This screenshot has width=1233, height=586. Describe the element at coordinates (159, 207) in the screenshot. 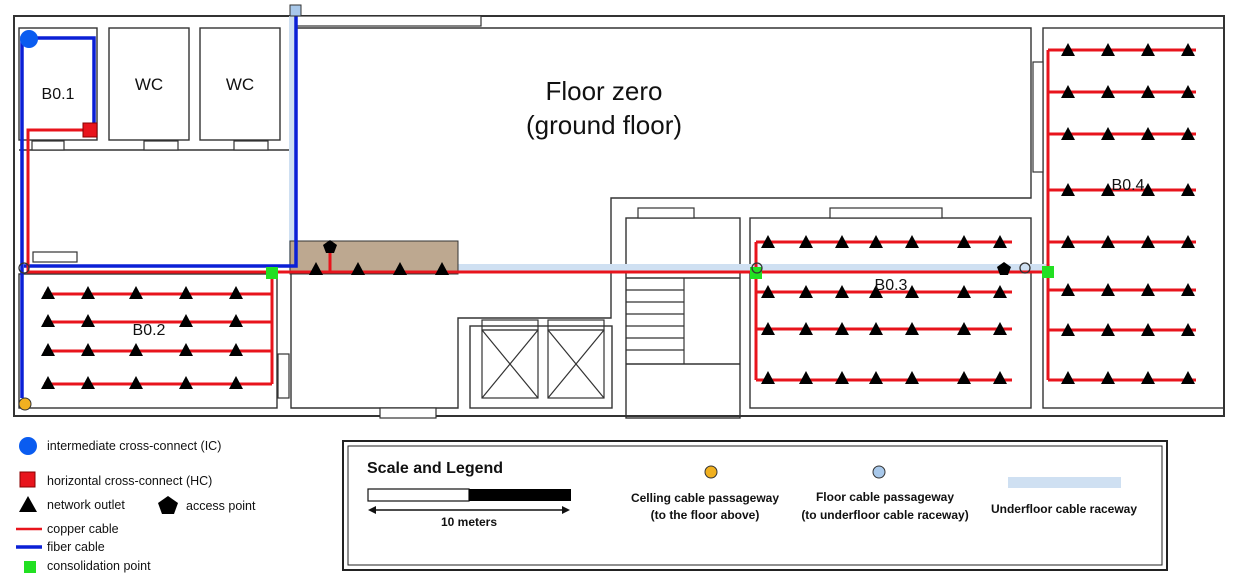

I see `fiber-cable` at that location.